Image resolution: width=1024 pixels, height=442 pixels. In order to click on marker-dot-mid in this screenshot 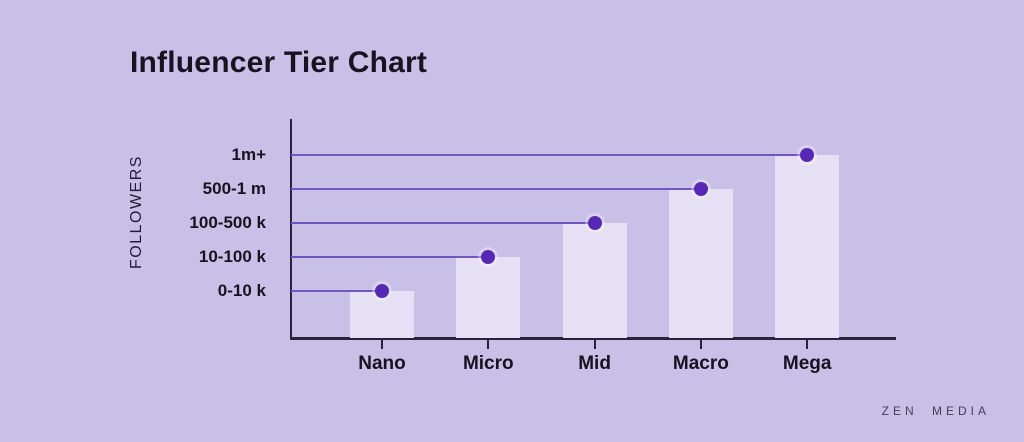, I will do `click(594, 223)`.